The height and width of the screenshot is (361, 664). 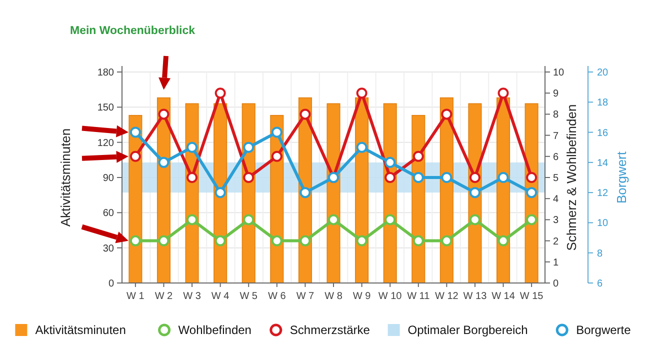 What do you see at coordinates (333, 296) in the screenshot?
I see `x-tick-label: W 8` at bounding box center [333, 296].